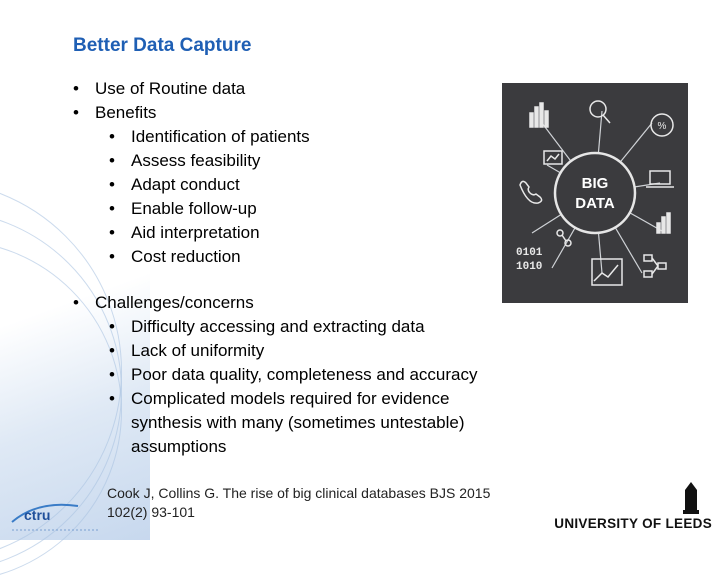  Describe the element at coordinates (331, 257) in the screenshot. I see `sub-bullet: Cost reduction` at that location.